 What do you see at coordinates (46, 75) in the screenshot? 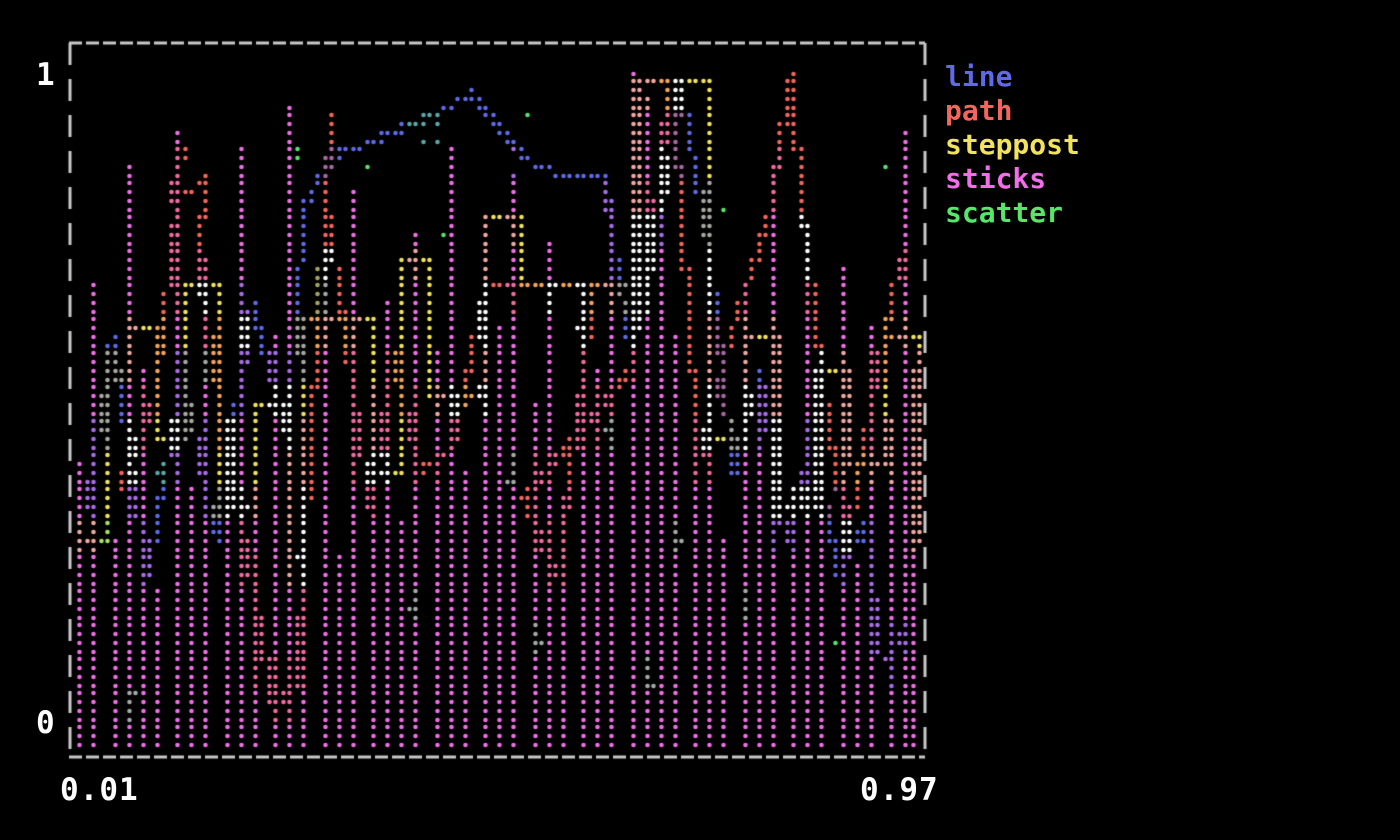
I see `y-axis-tick-top: 1` at bounding box center [46, 75].